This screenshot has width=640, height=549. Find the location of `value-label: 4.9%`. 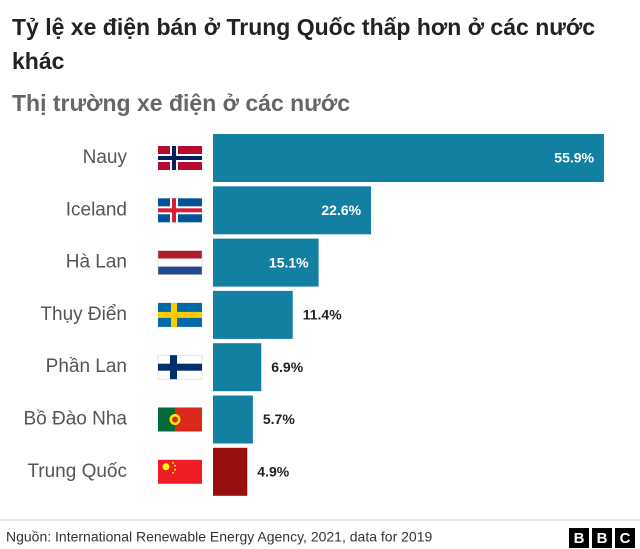

value-label: 4.9% is located at coordinates (273, 472).